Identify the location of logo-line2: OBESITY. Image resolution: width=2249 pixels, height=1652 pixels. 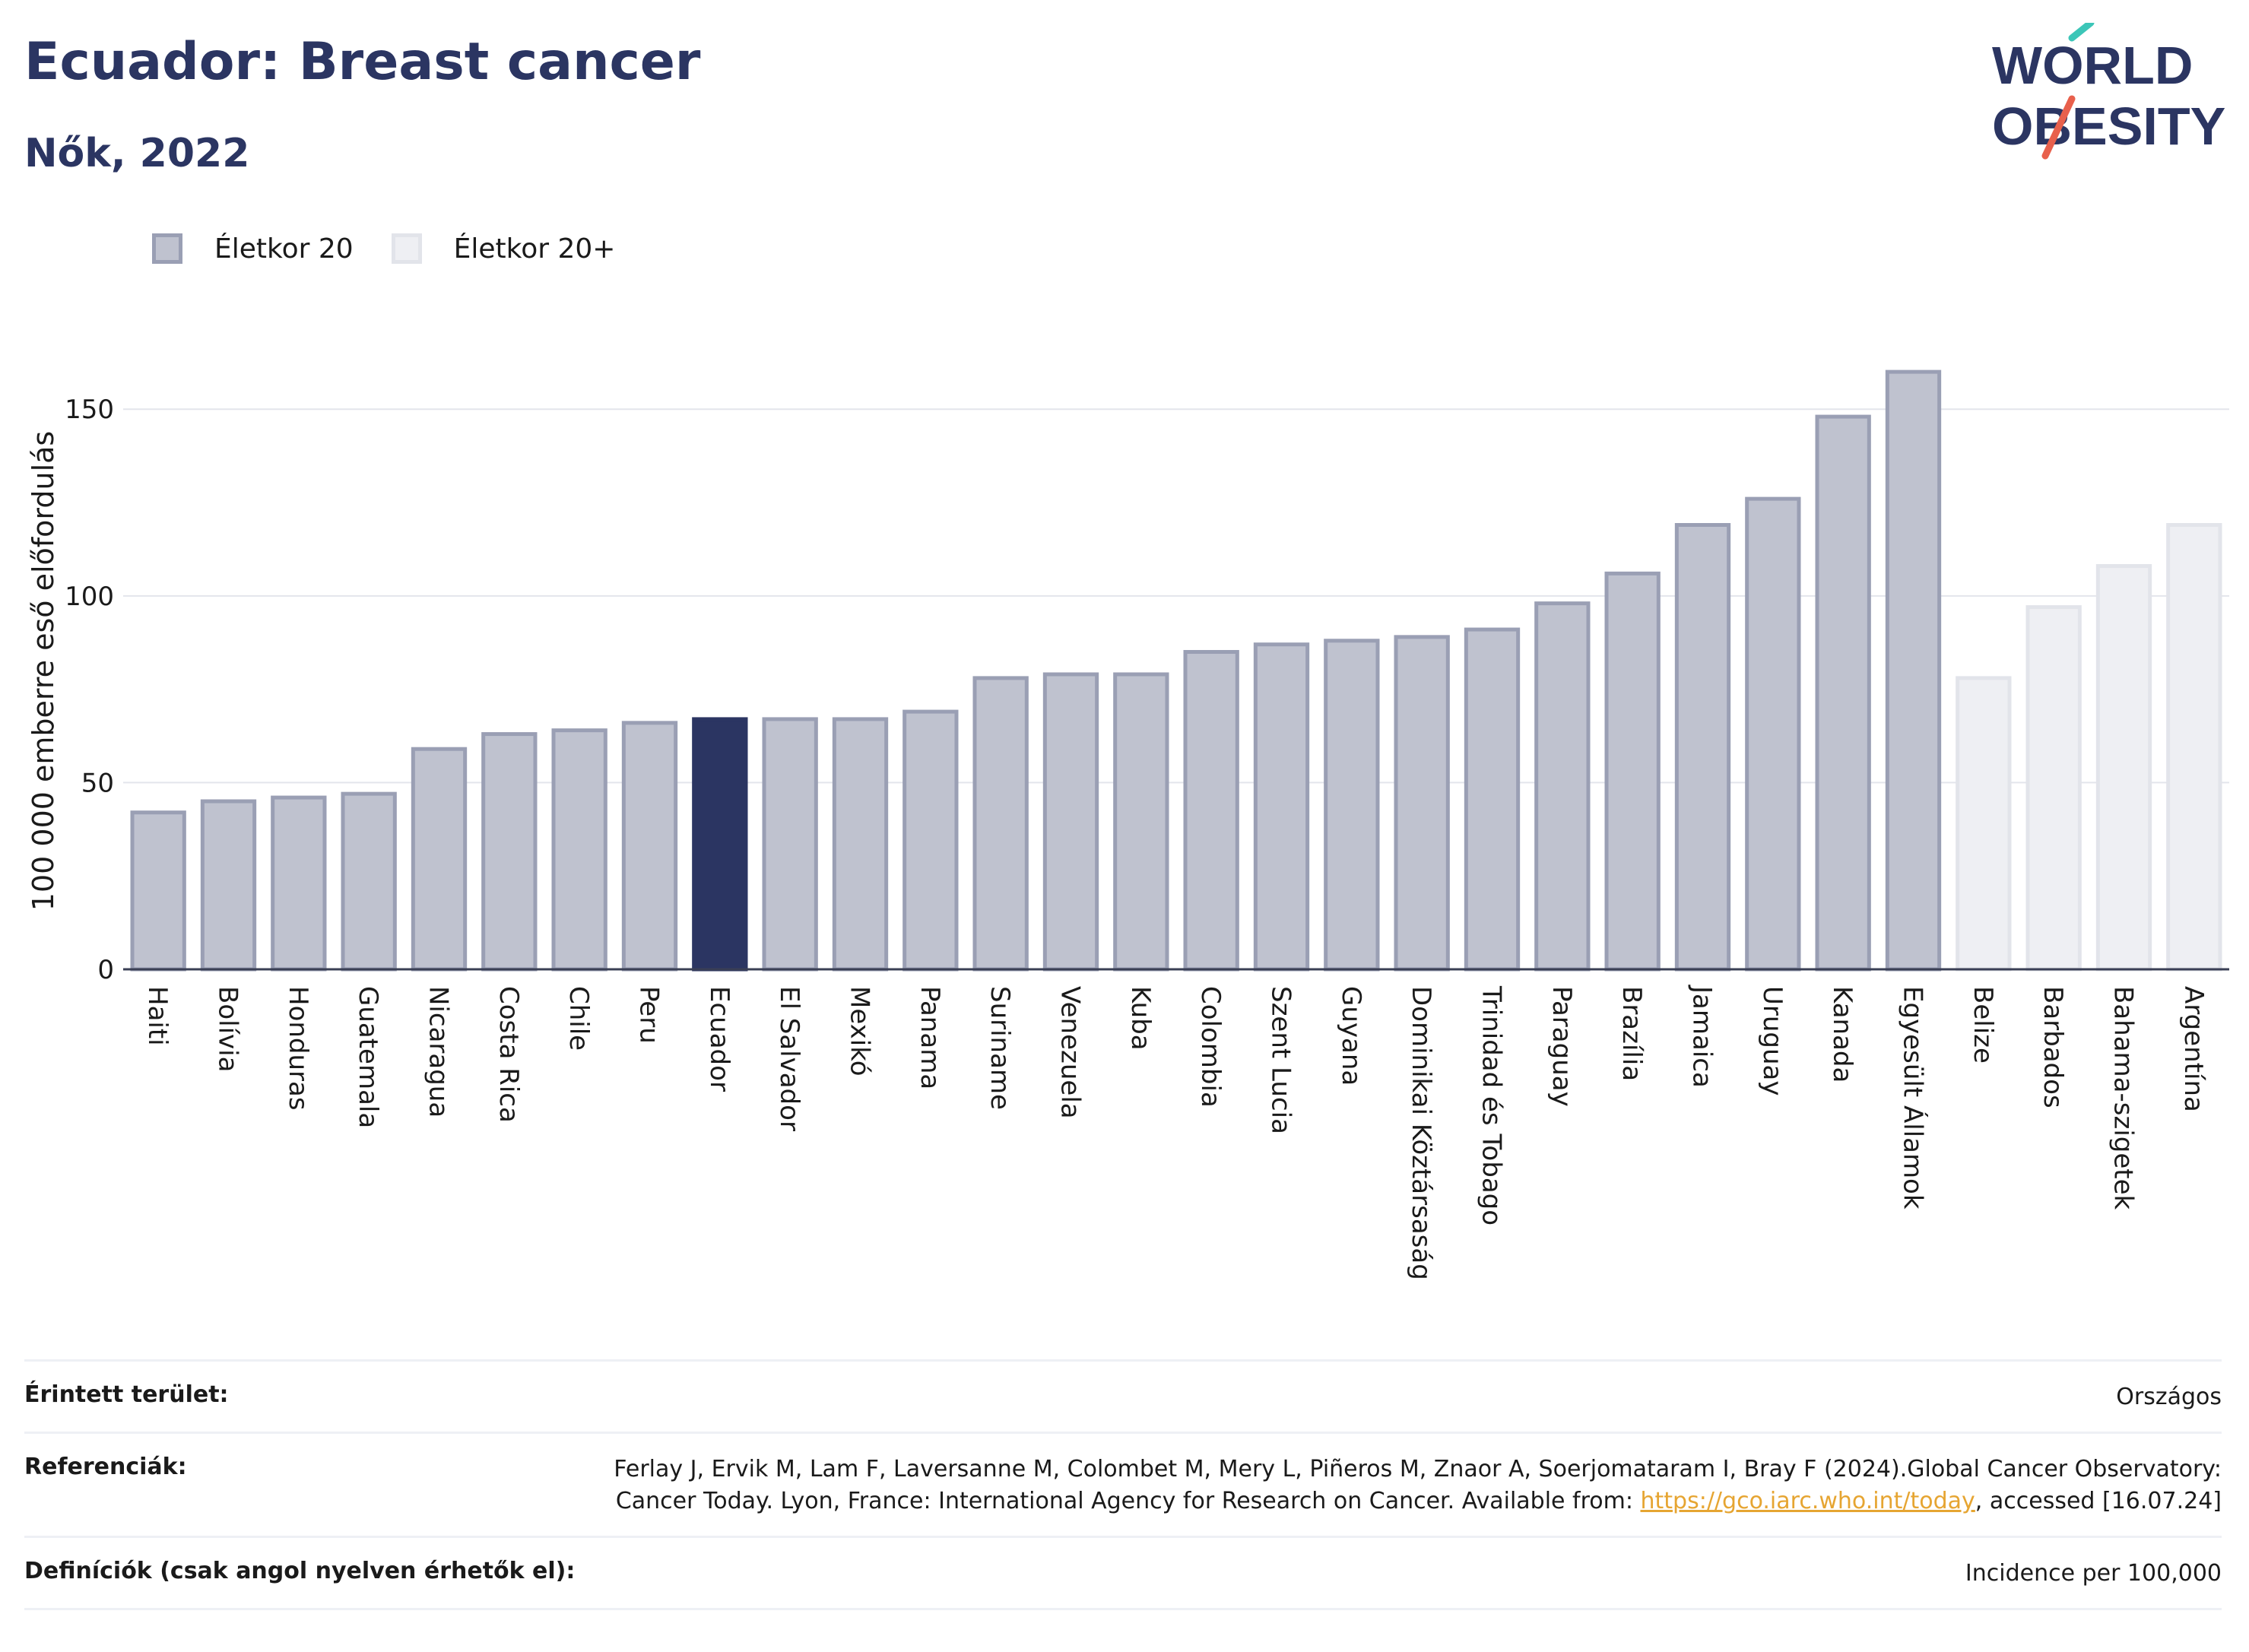
(2108, 126).